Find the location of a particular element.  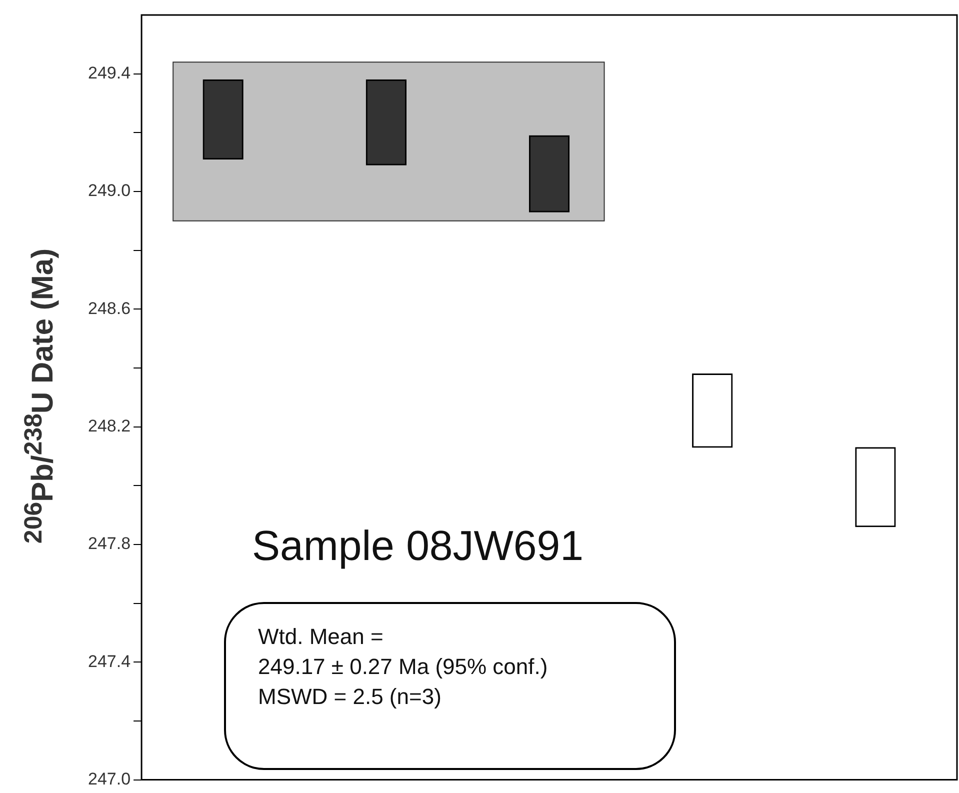

y-tick-label: 248.6 is located at coordinates (109, 308).